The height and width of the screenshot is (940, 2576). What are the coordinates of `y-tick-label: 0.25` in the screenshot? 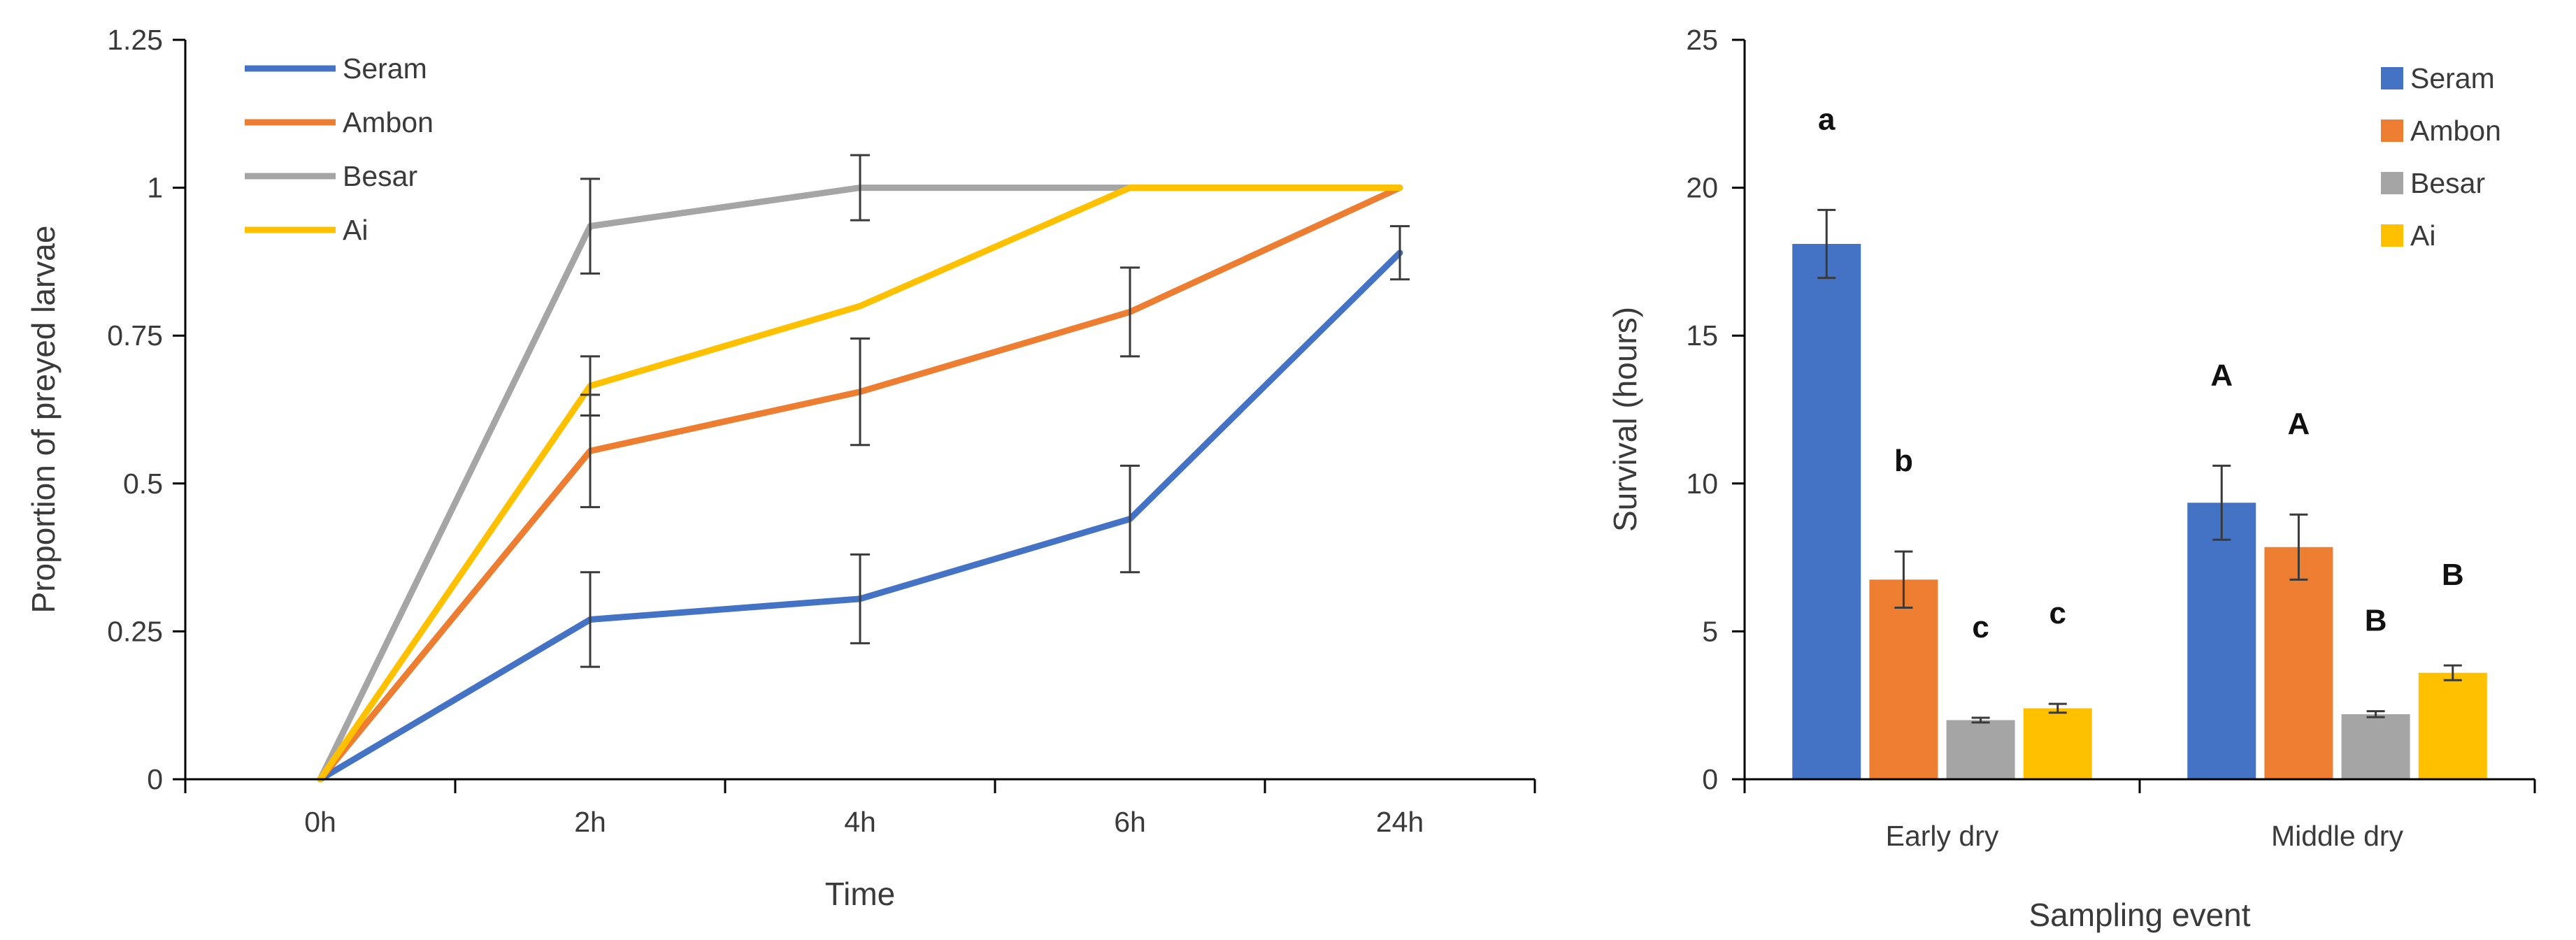 It's located at (135, 631).